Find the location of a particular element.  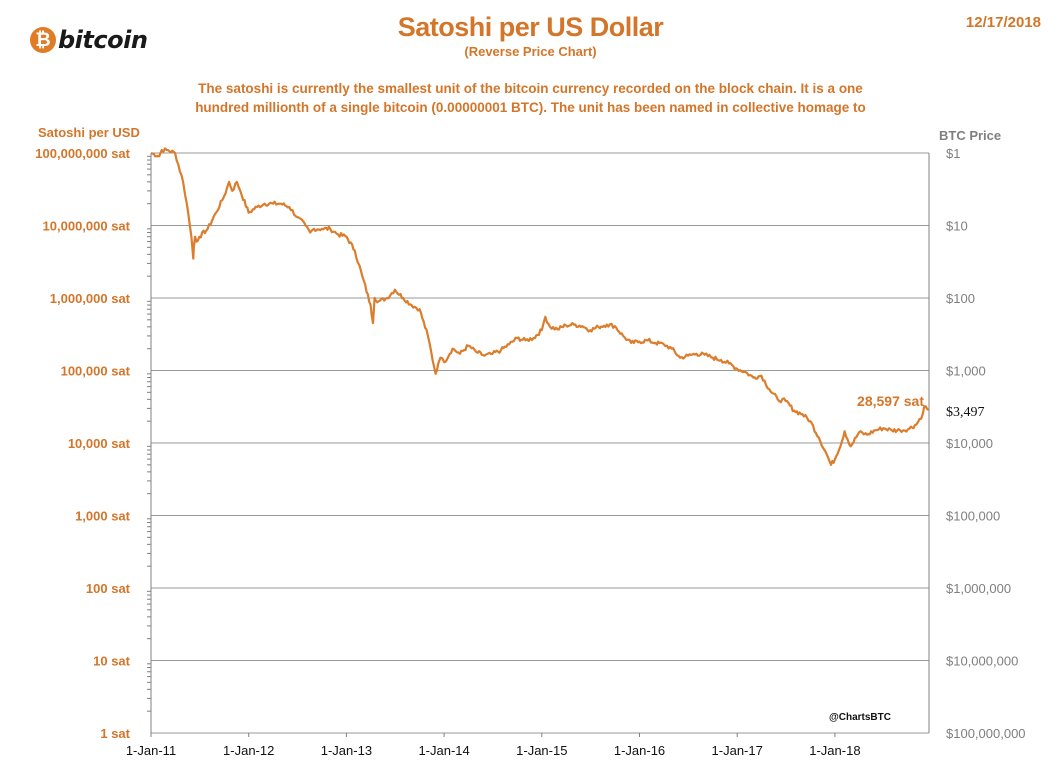

y-tick-label-left: 100 sat is located at coordinates (108, 588).